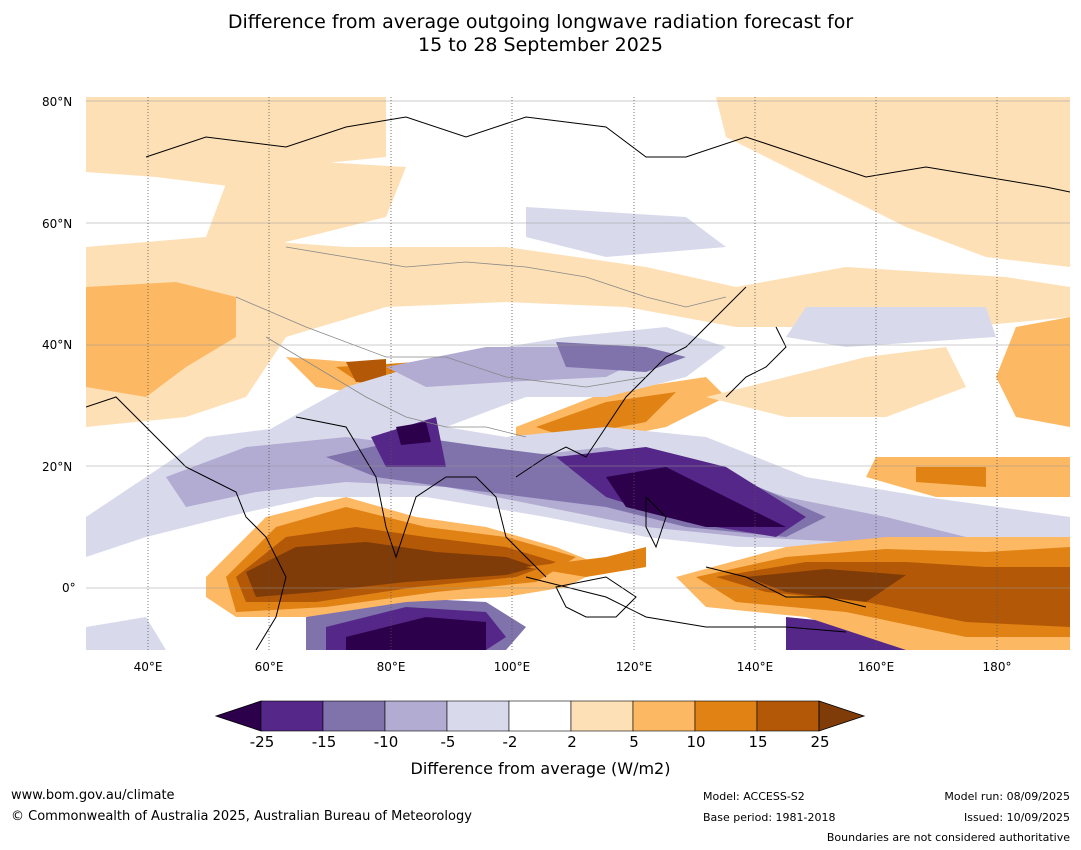  Describe the element at coordinates (57, 467) in the screenshot. I see `lat-label-20n: 20°N` at that location.